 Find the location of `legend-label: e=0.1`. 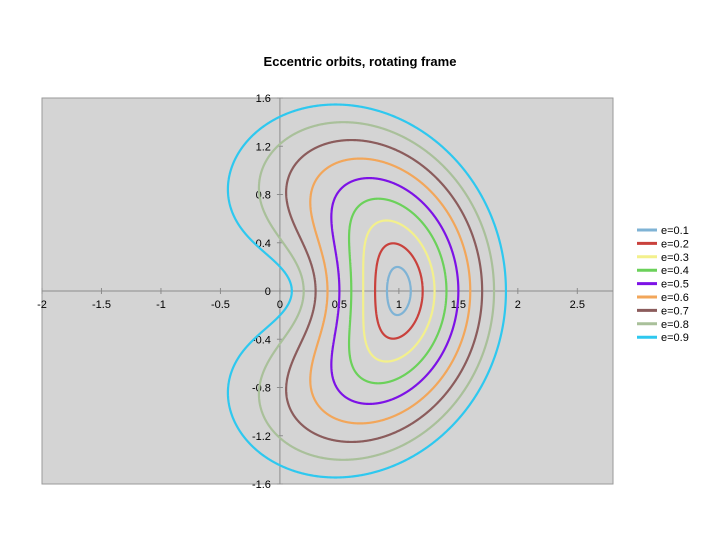

legend-label: e=0.1 is located at coordinates (675, 231).